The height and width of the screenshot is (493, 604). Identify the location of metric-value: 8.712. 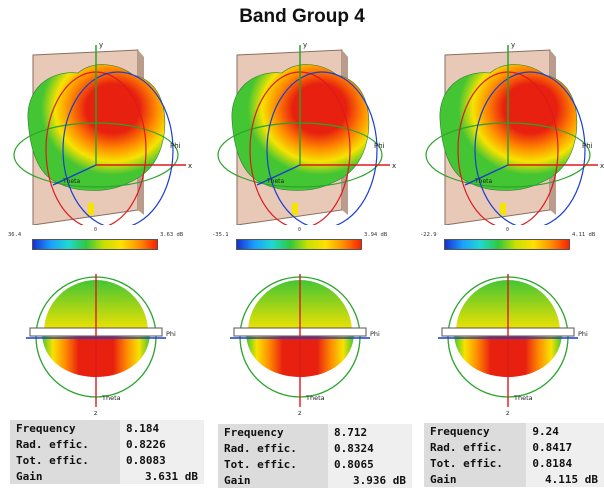
(370, 432).